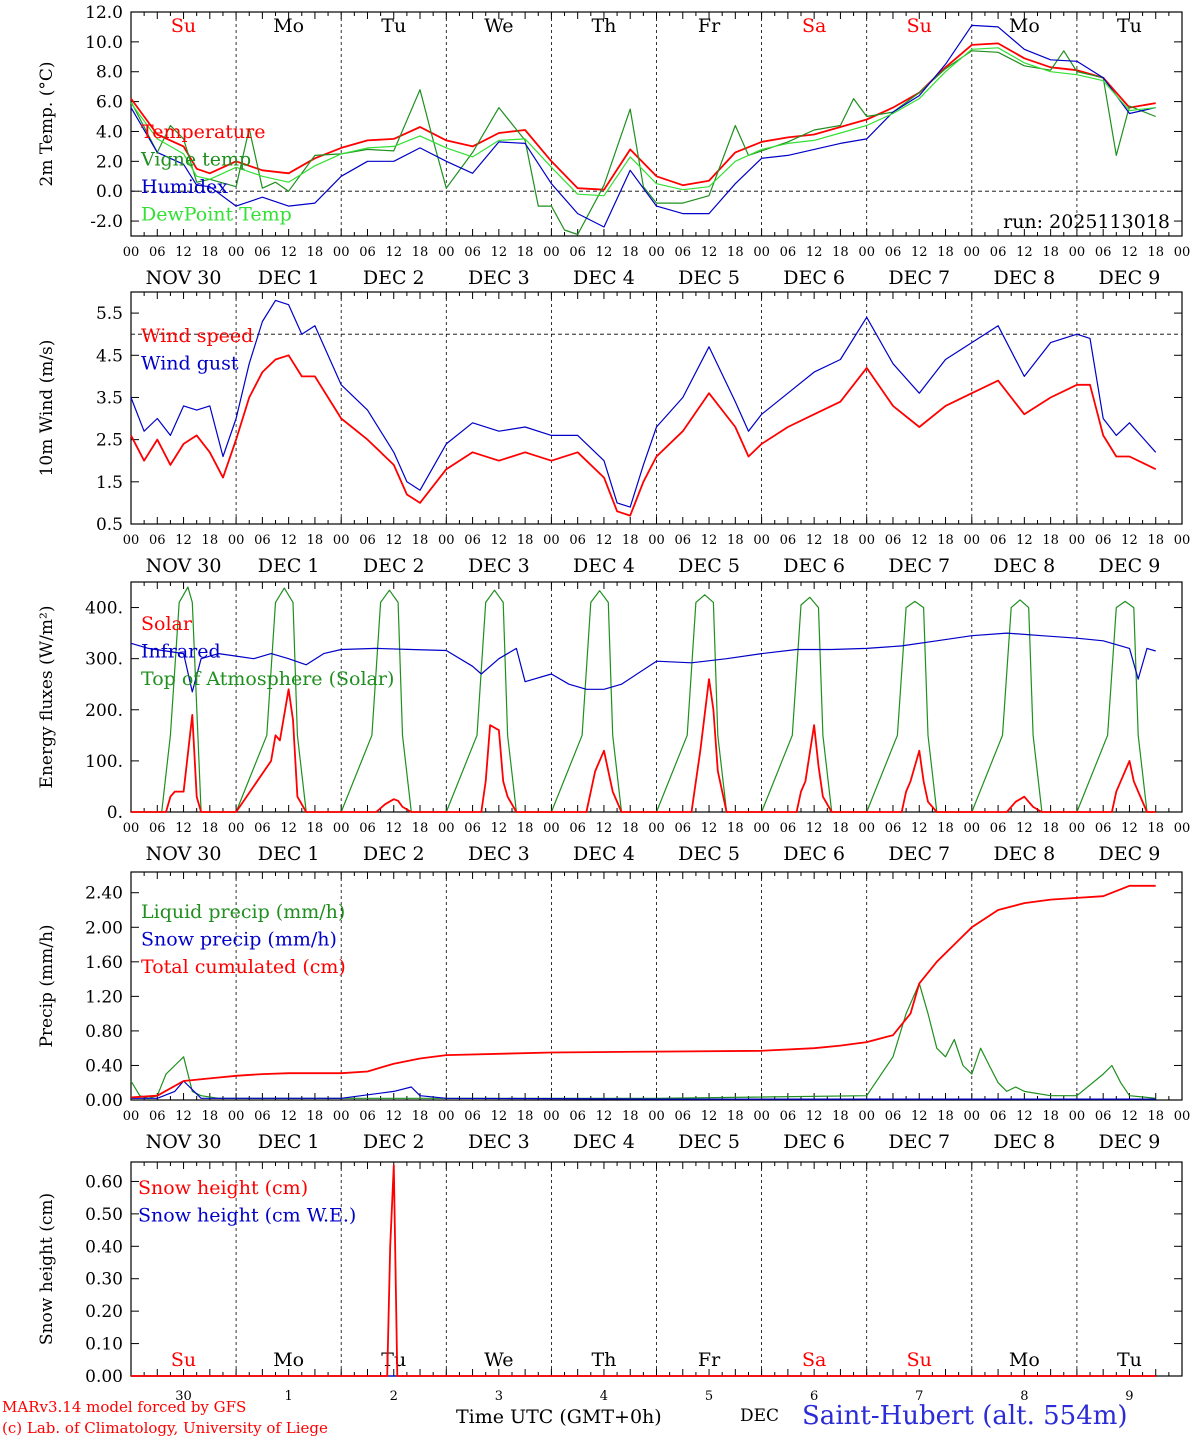 The height and width of the screenshot is (1444, 1194). What do you see at coordinates (394, 854) in the screenshot?
I see `energy-date-label: DEC 2` at bounding box center [394, 854].